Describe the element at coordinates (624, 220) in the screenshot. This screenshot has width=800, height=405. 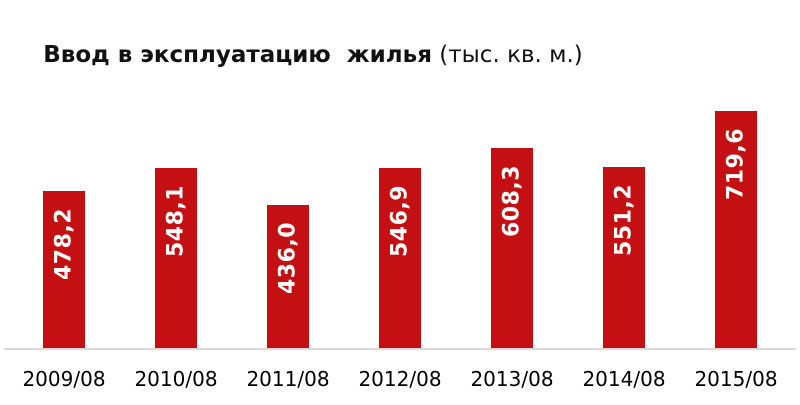
I see `bar-value-label: 551,2` at that location.